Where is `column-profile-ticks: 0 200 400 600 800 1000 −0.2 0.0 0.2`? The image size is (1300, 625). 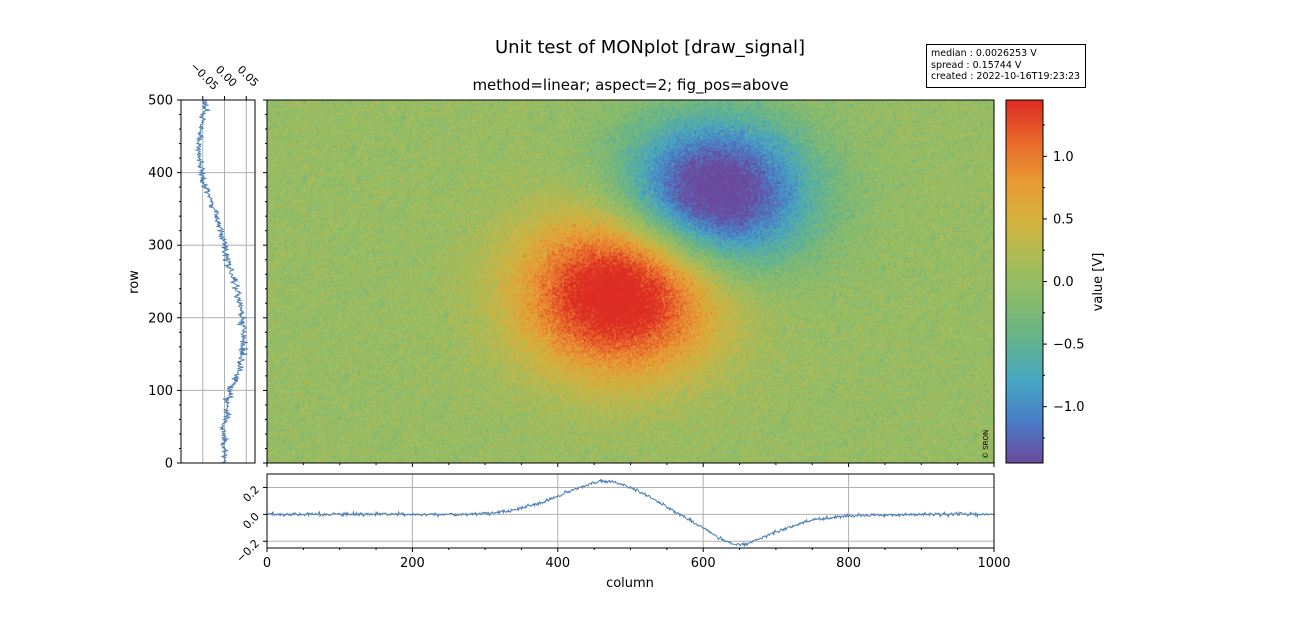
column-profile-ticks: 0 200 400 600 800 1000 −0.2 0.0 0.2 is located at coordinates (622, 527).